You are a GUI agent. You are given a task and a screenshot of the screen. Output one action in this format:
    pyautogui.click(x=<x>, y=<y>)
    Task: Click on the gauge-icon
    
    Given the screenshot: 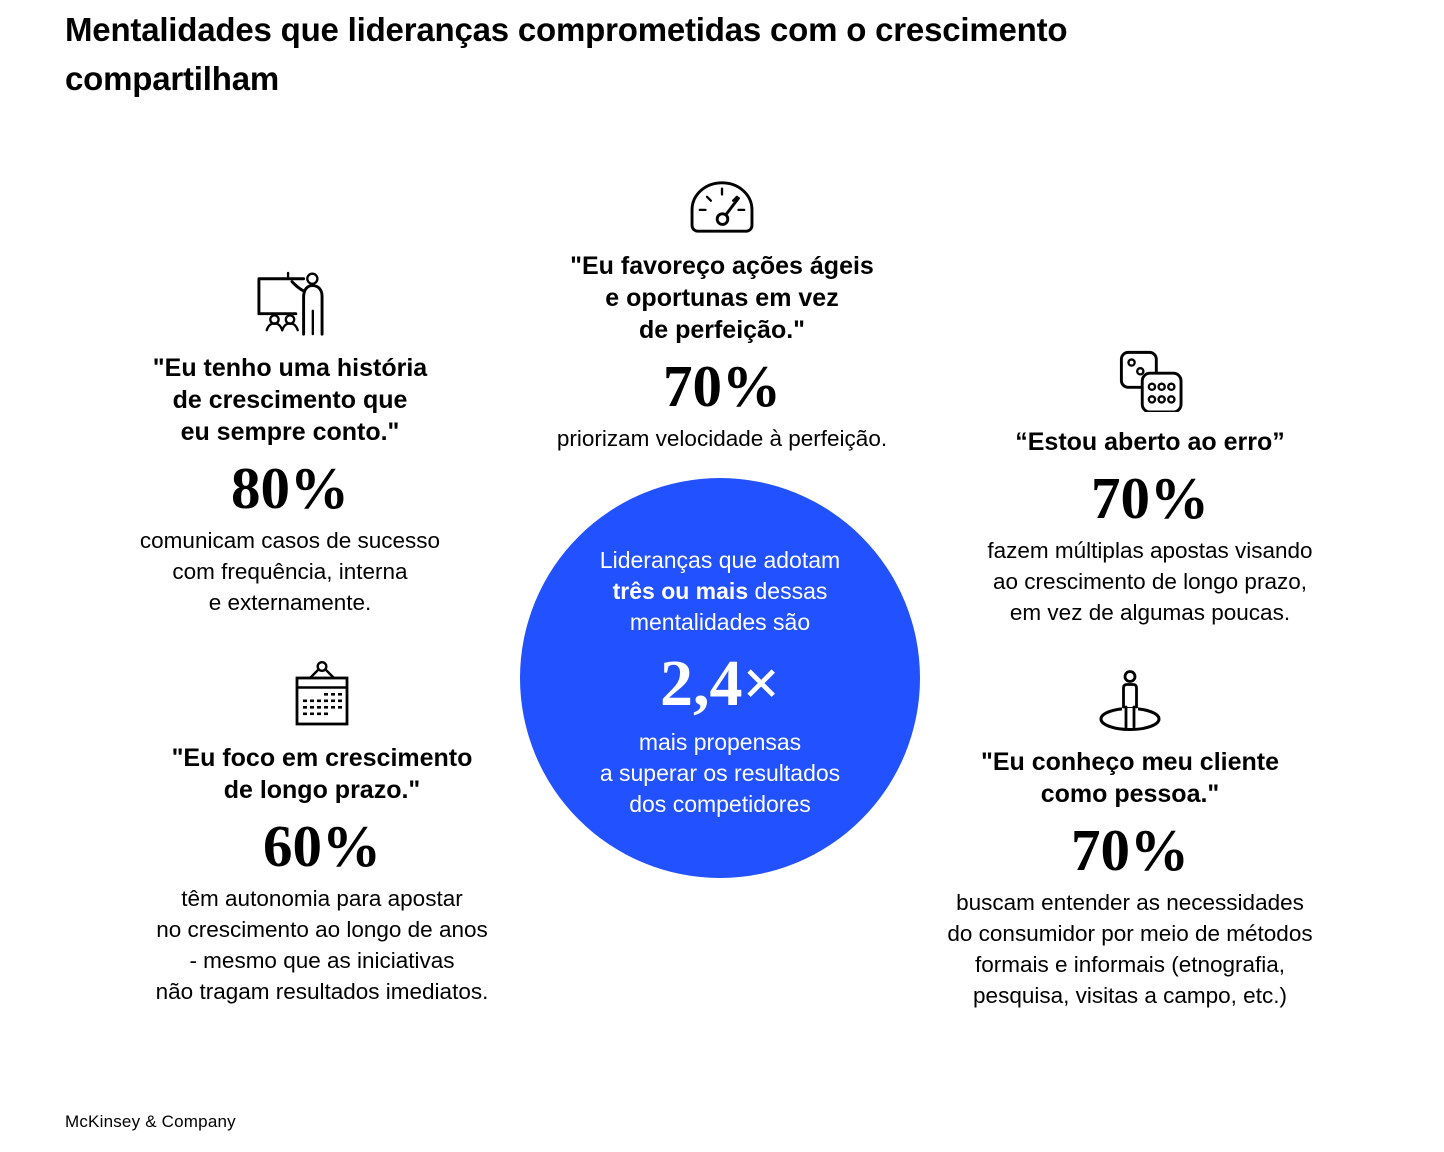 What is the action you would take?
    pyautogui.click(x=722, y=201)
    